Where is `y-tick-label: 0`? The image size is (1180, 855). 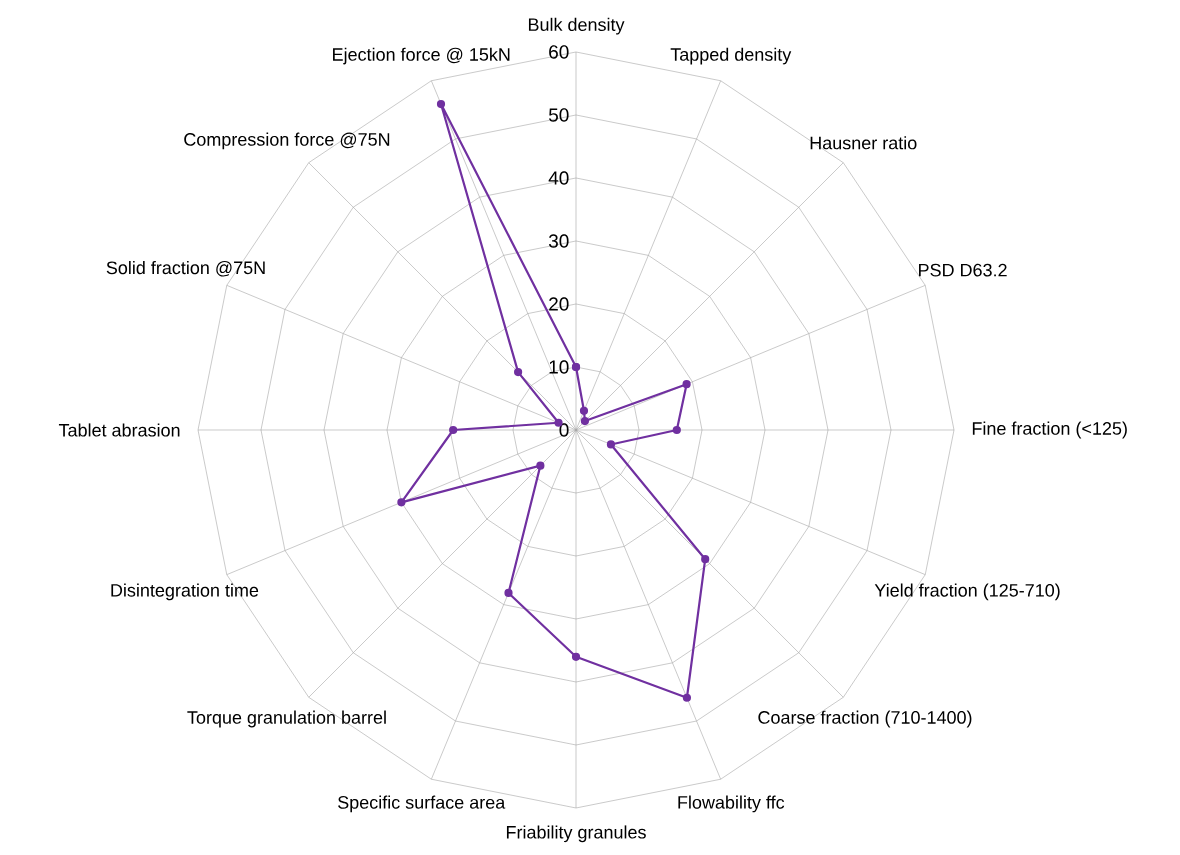
y-tick-label: 0 is located at coordinates (564, 430).